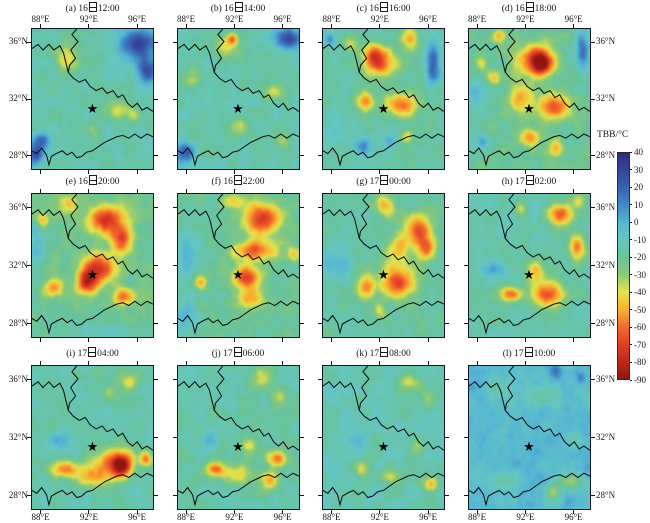 This screenshot has height=523, width=650. What do you see at coordinates (640, 257) in the screenshot?
I see `colorbar-tick-label: -20` at bounding box center [640, 257].